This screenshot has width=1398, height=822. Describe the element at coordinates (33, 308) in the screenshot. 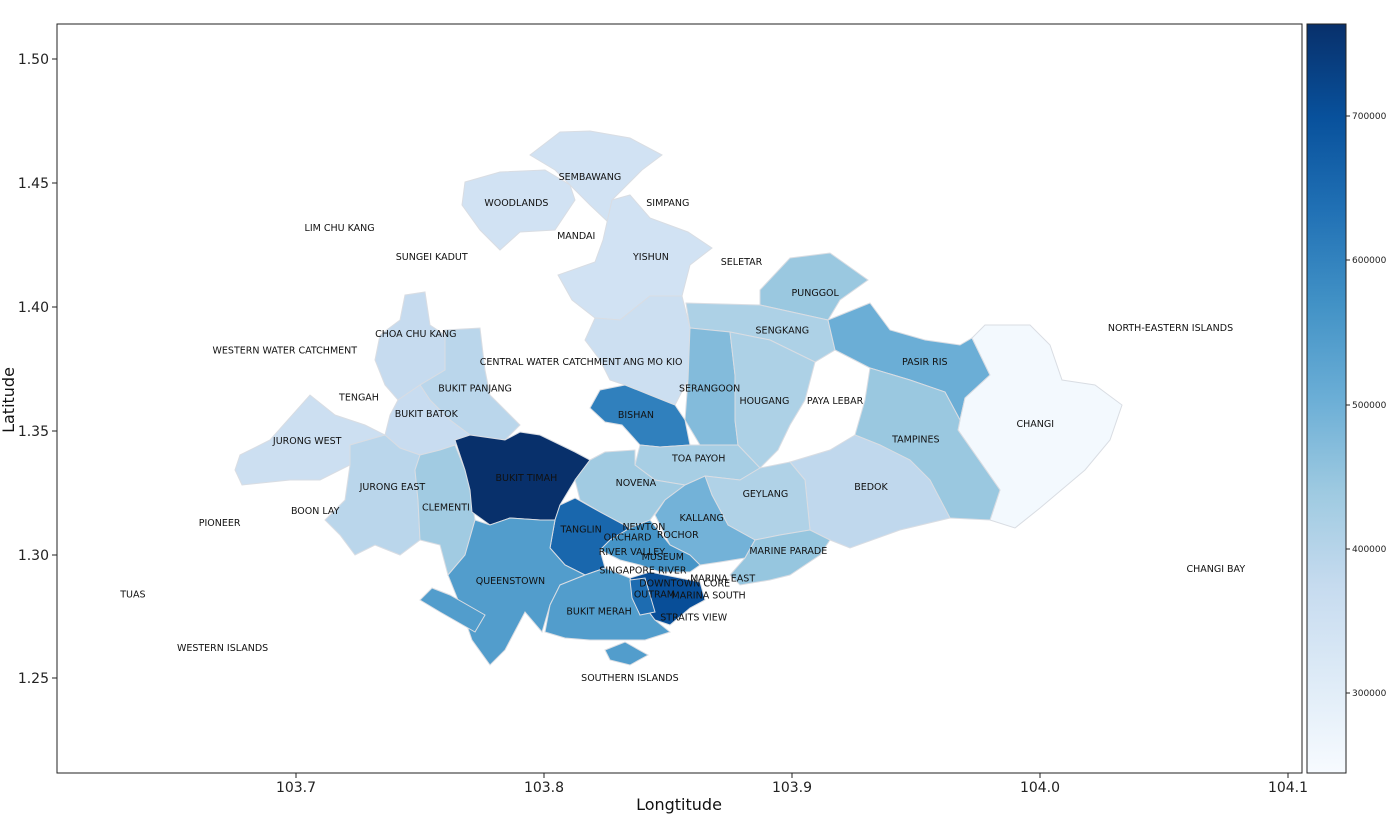

I see `y-tick-label: 1.40` at that location.